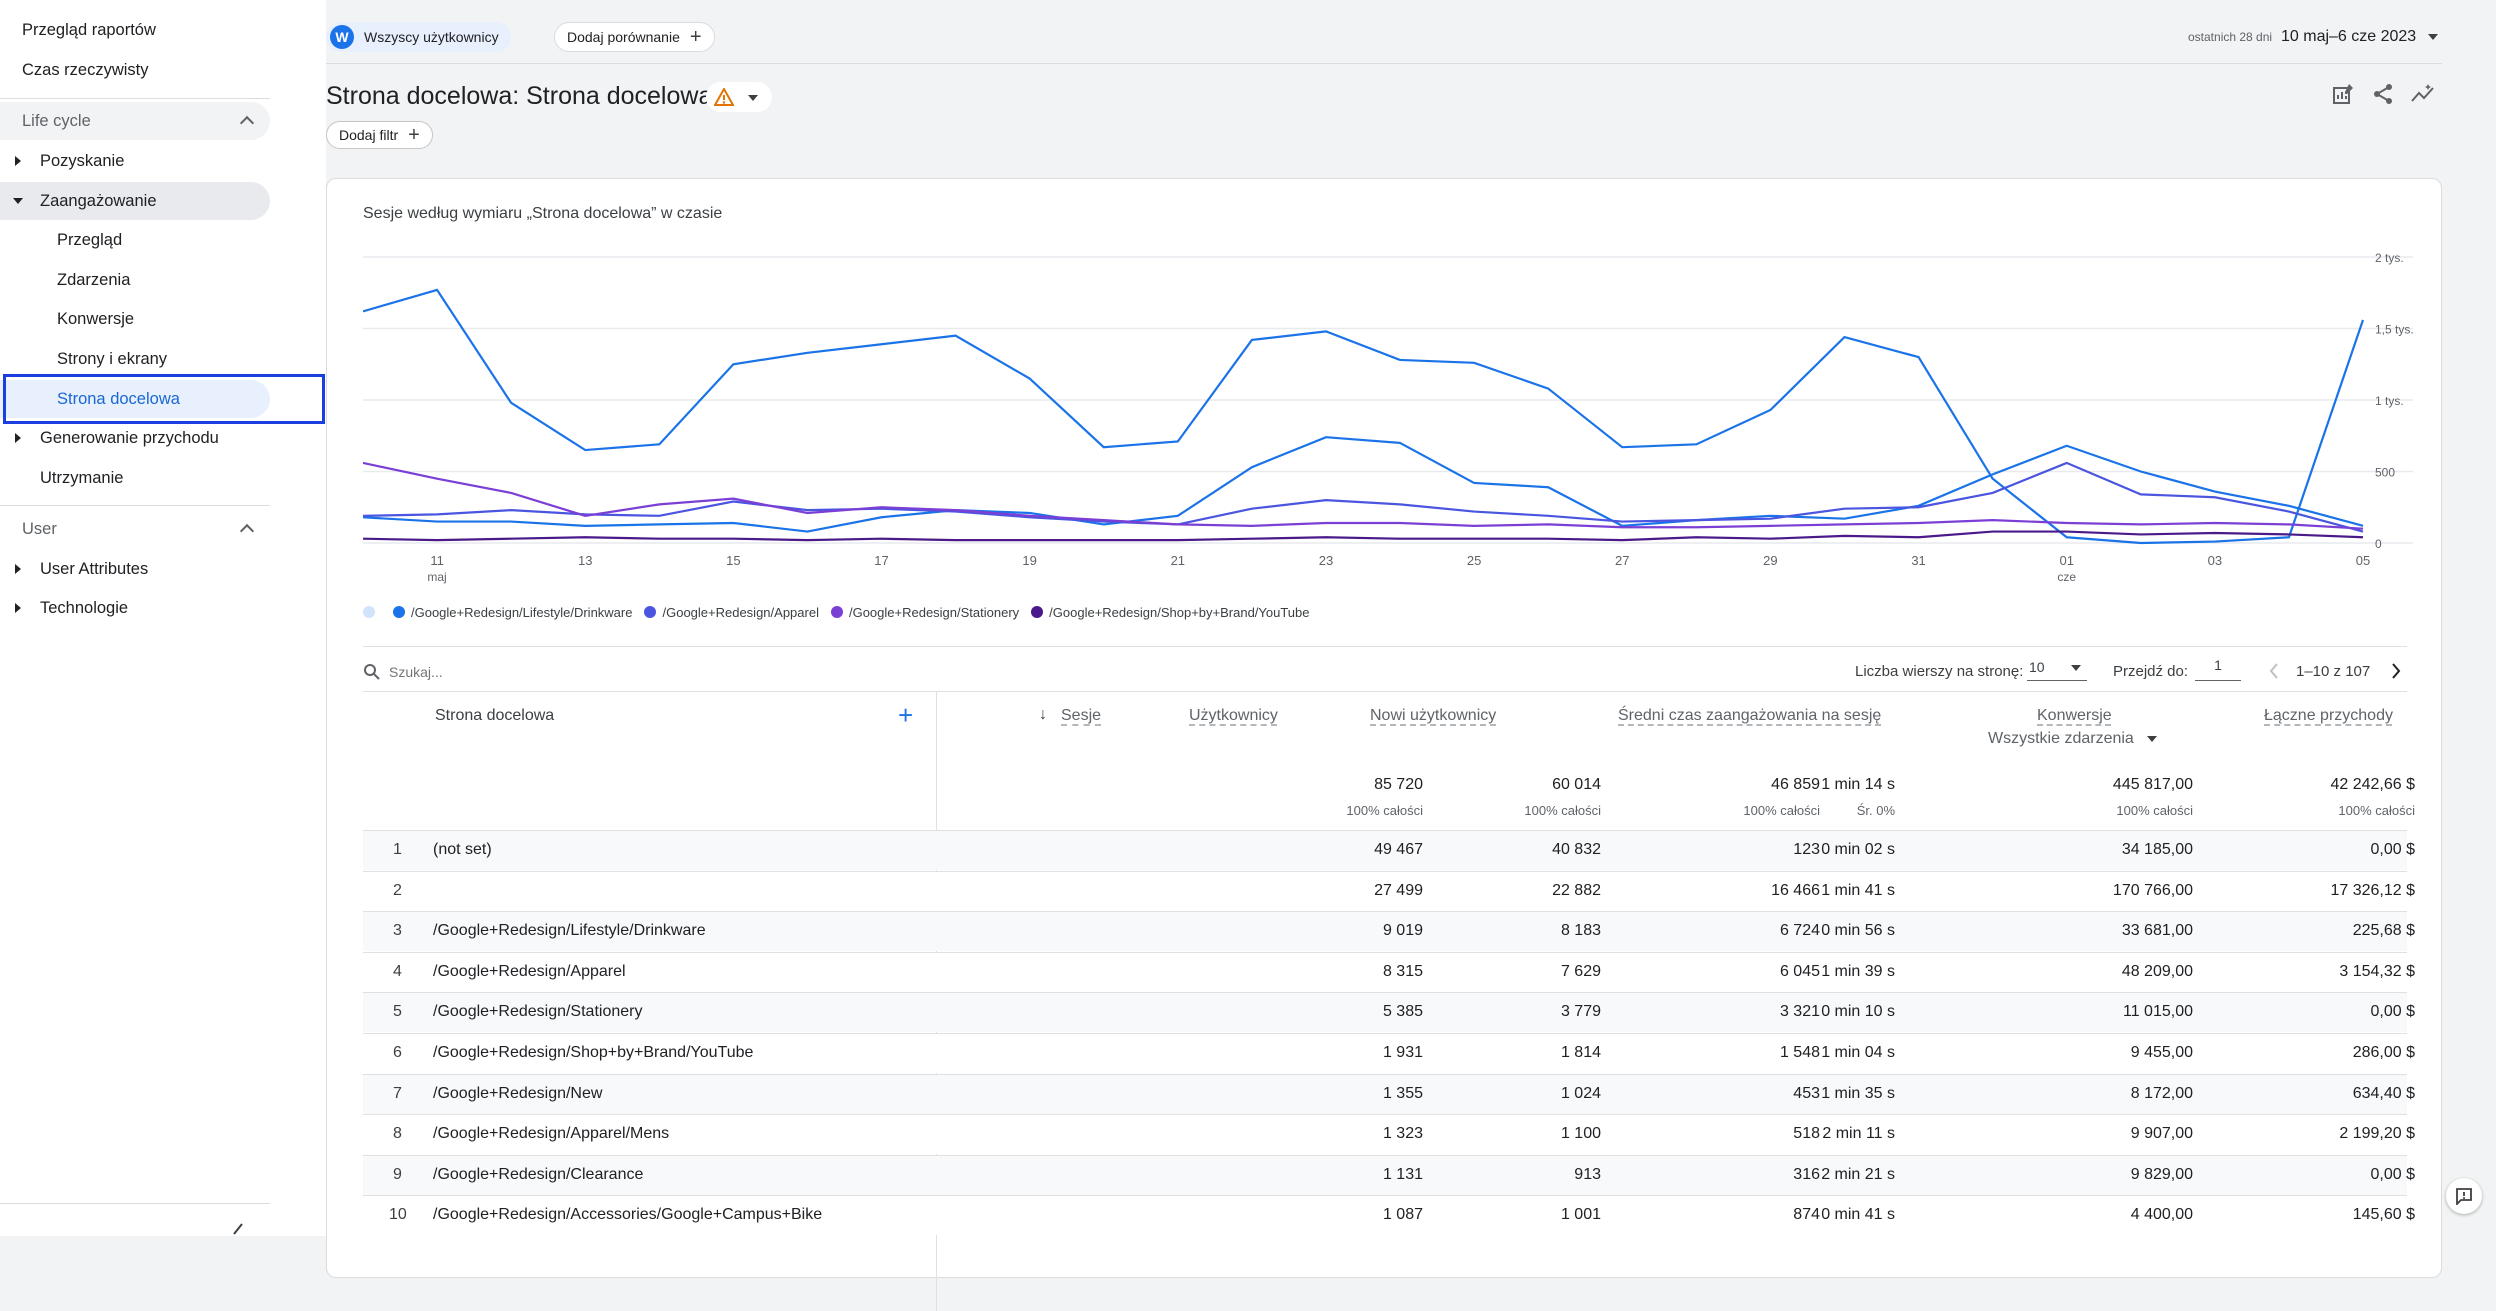 The image size is (2496, 1311). I want to click on nav-landing-page: Strona docelowa, so click(135, 399).